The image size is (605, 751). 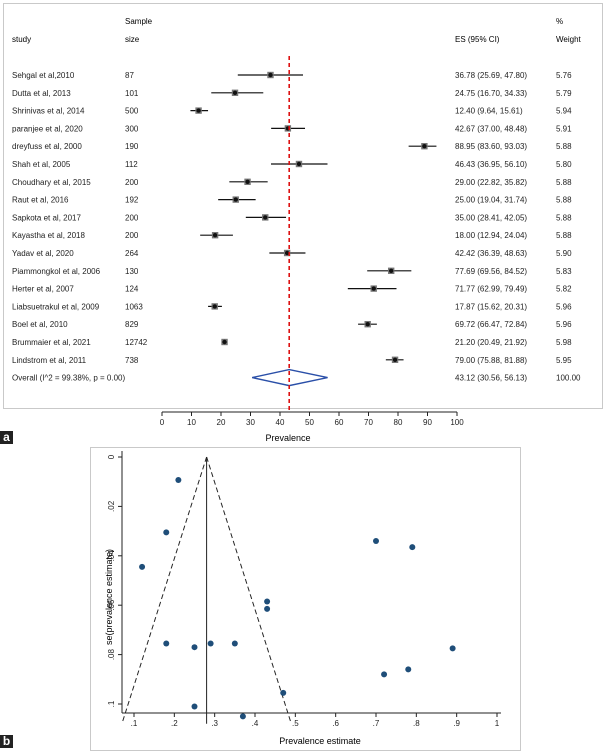 I want to click on funnel-x-tick-label: .5, so click(x=295, y=723).